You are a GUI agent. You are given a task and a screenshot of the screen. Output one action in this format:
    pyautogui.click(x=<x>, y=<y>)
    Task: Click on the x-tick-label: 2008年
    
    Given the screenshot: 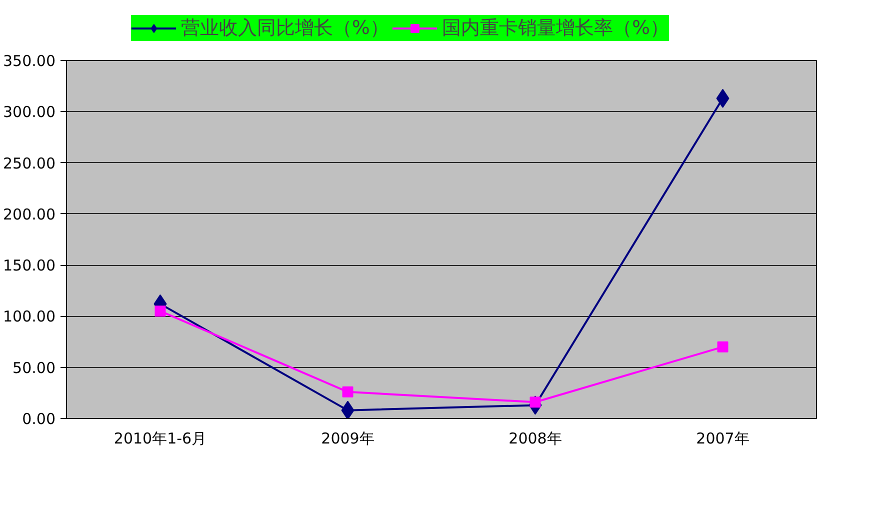 What is the action you would take?
    pyautogui.click(x=535, y=439)
    